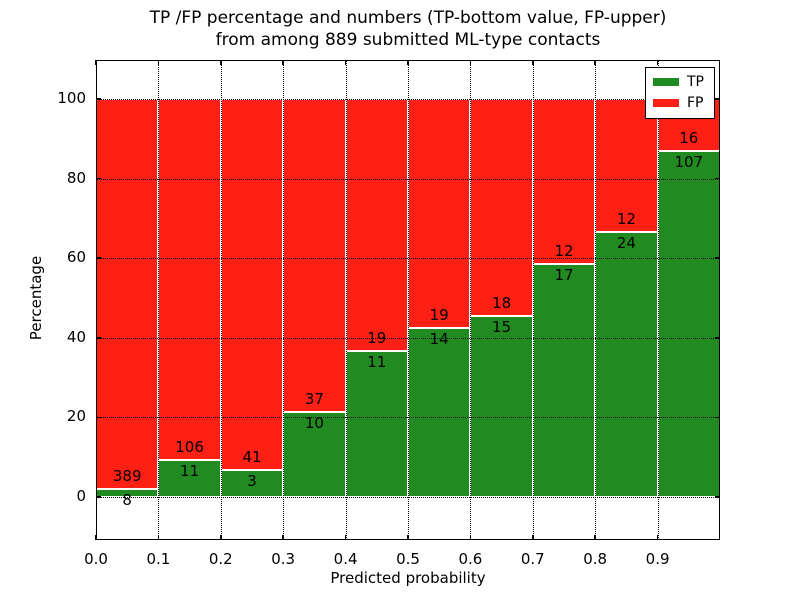  Describe the element at coordinates (695, 82) in the screenshot. I see `legend-label-tp: TP` at that location.